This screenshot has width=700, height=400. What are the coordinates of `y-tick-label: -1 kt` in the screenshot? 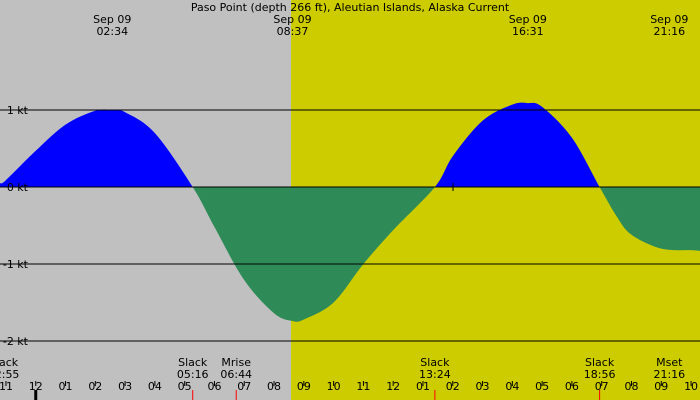 It's located at (16, 264).